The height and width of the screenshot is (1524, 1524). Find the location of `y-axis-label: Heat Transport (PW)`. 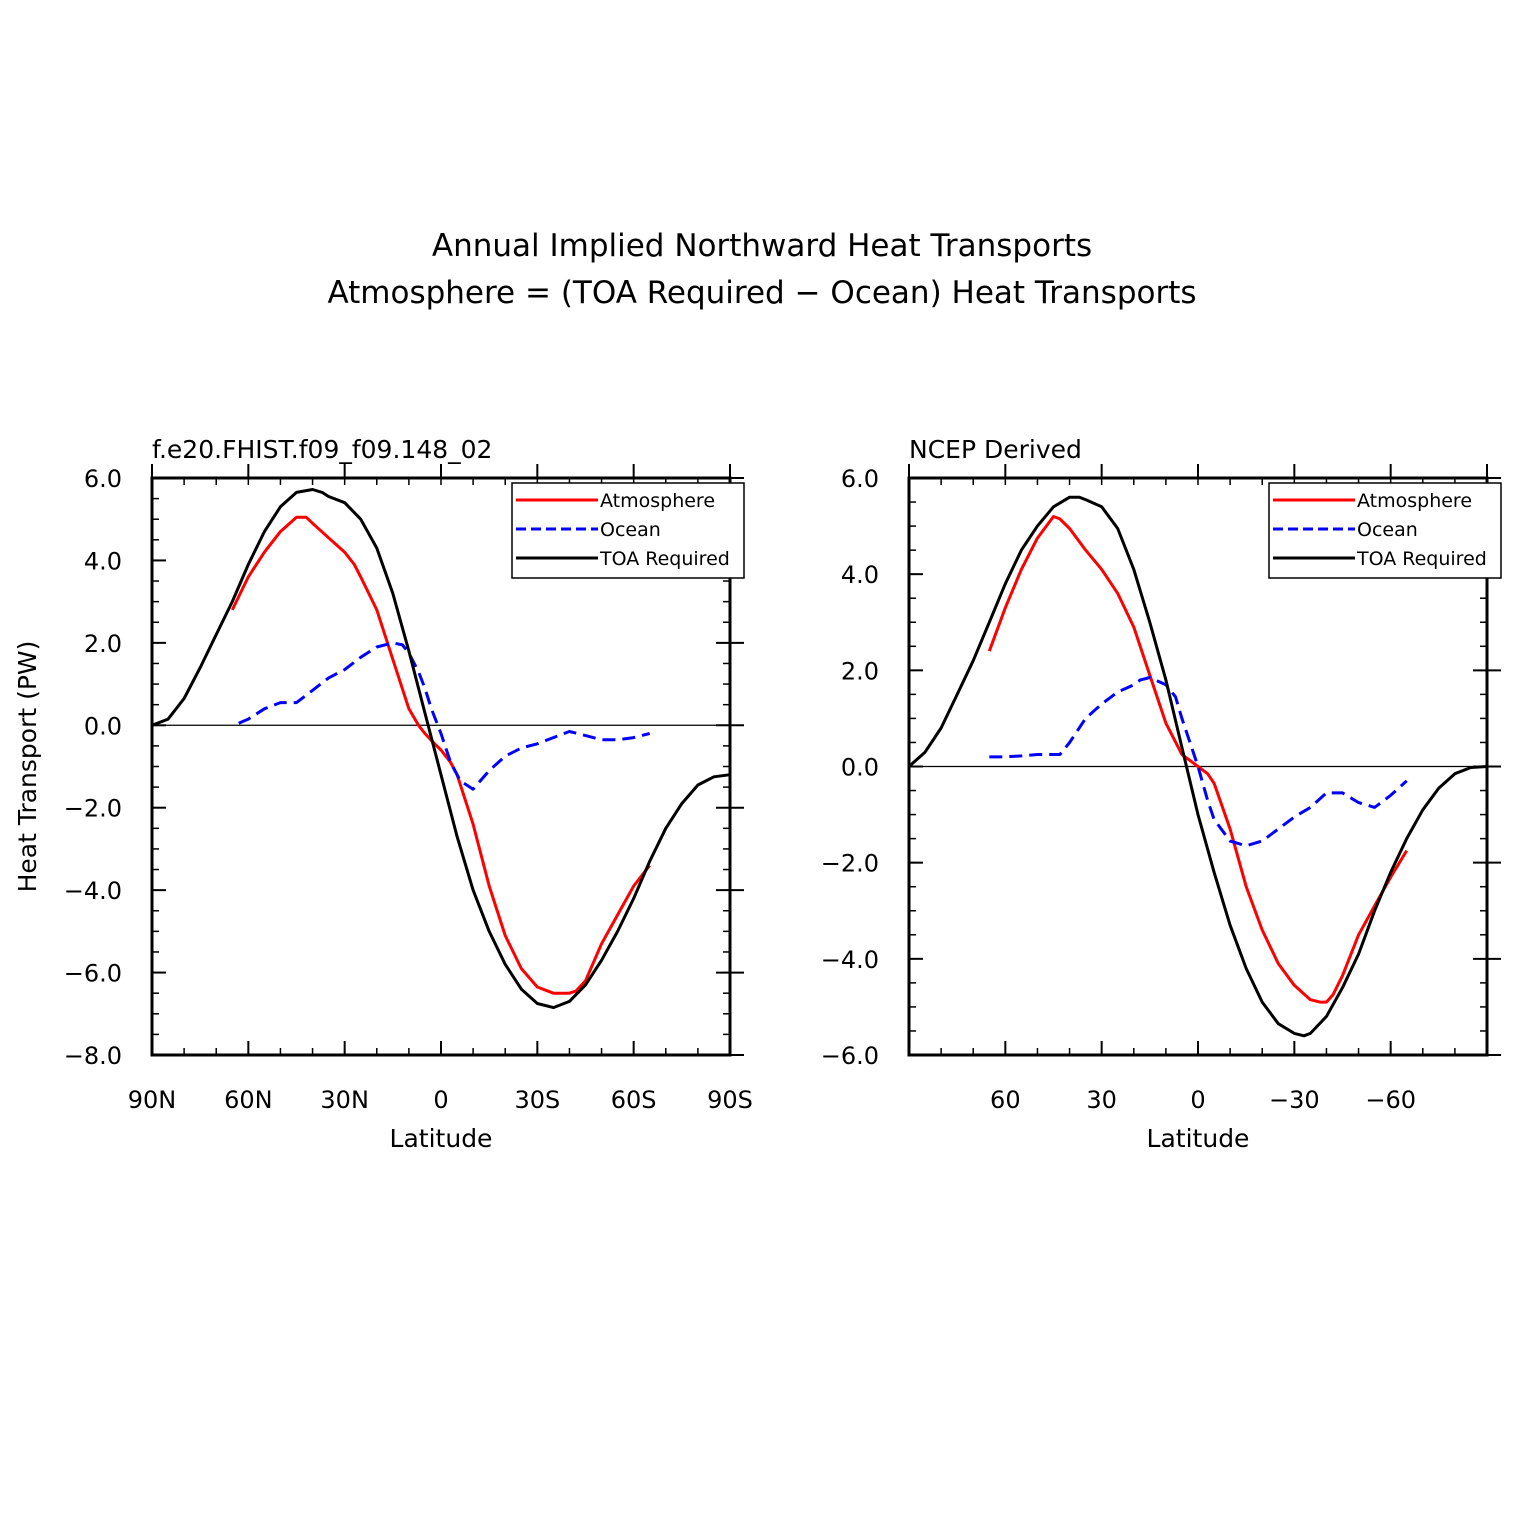

y-axis-label: Heat Transport (PW) is located at coordinates (27, 767).